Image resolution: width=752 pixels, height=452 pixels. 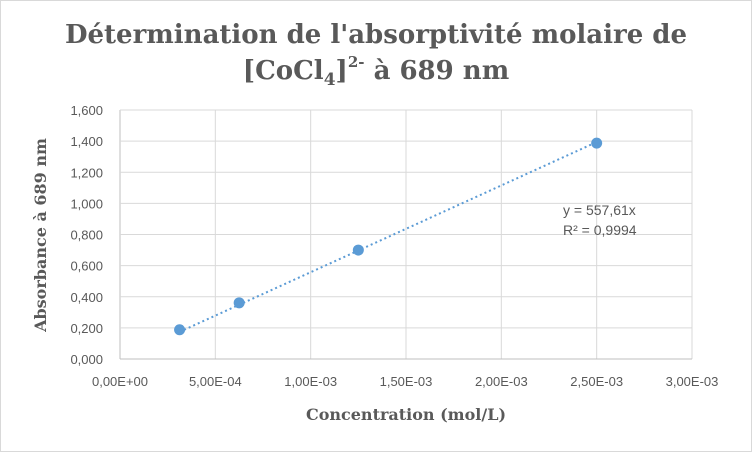 What do you see at coordinates (86, 297) in the screenshot?
I see `y-tick-label: 0,400` at bounding box center [86, 297].